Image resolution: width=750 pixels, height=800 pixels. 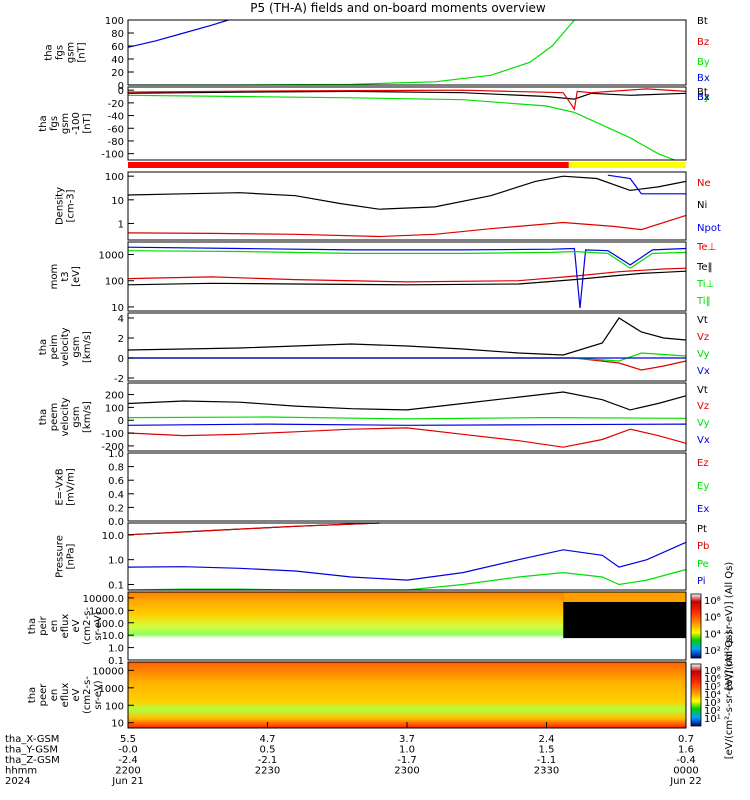 What do you see at coordinates (704, 267) in the screenshot?
I see `legend-entry: Te‖` at bounding box center [704, 267].